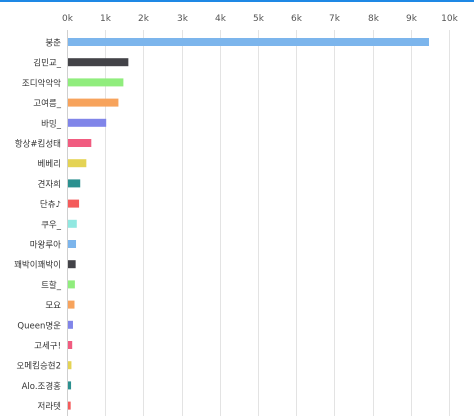  Describe the element at coordinates (41, 83) in the screenshot. I see `category-label: 조디악악악` at that location.